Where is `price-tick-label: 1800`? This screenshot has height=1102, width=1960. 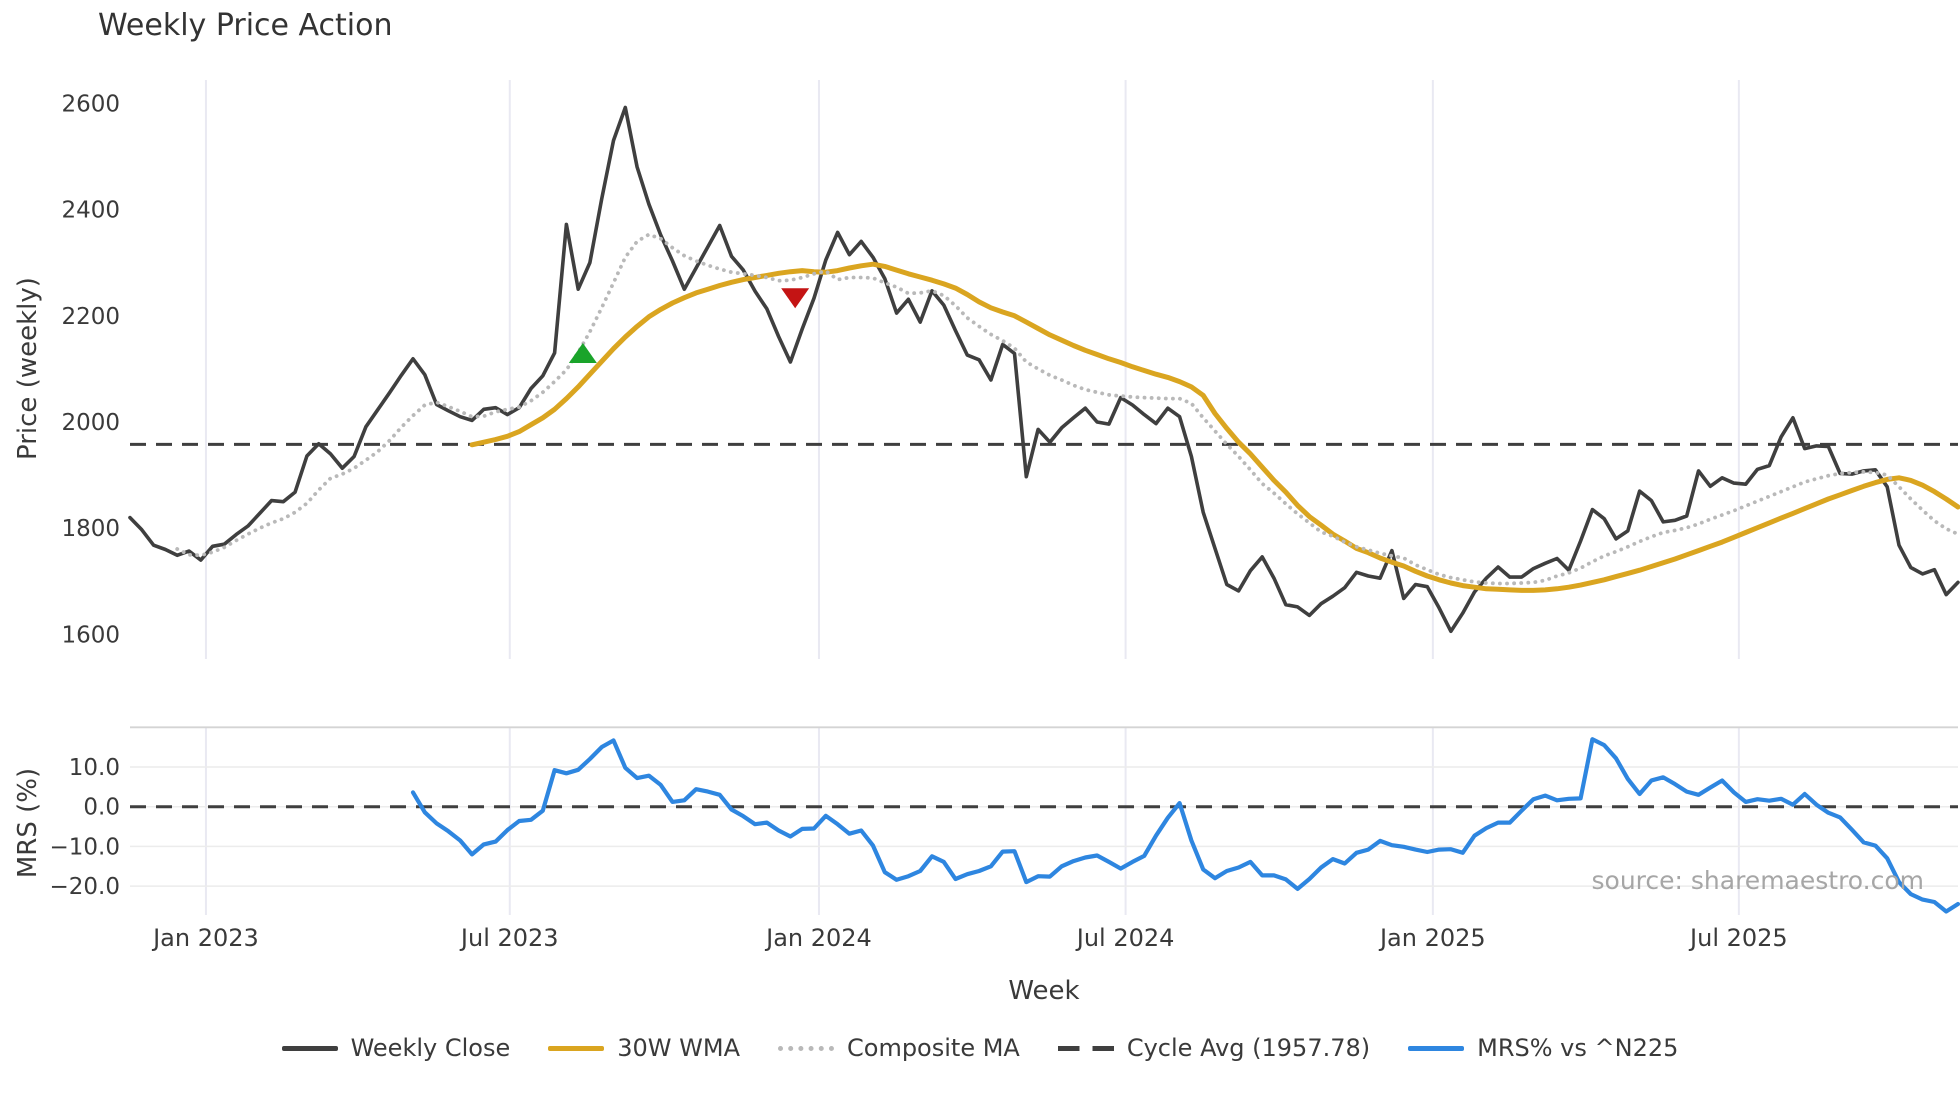 price-tick-label: 1800 is located at coordinates (90, 529).